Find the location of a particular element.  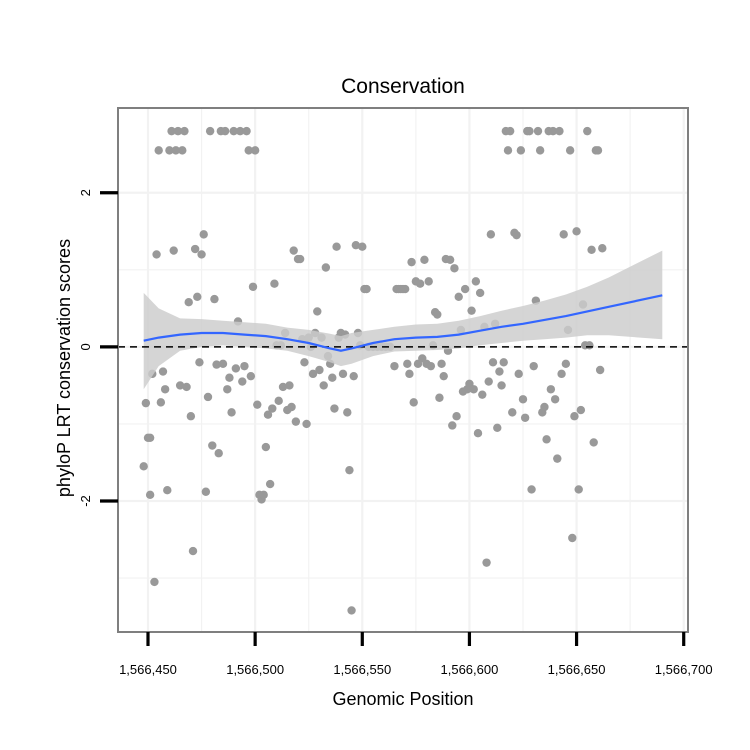

x-tick-label: 1,566,600 is located at coordinates (470, 669).